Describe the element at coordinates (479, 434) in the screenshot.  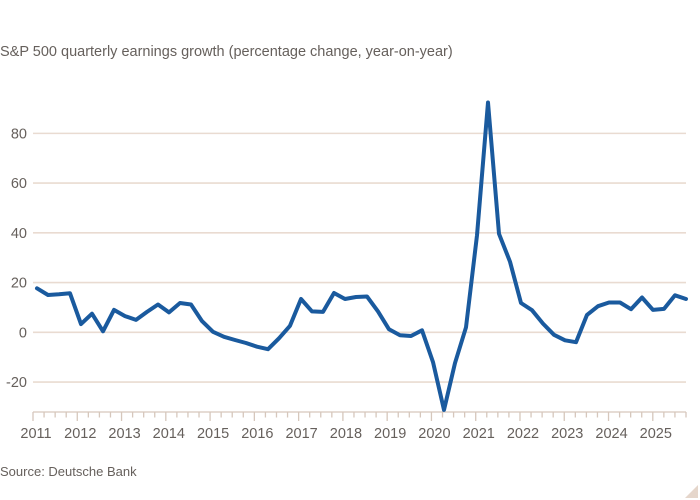
I see `svg-text: 2021` at that location.